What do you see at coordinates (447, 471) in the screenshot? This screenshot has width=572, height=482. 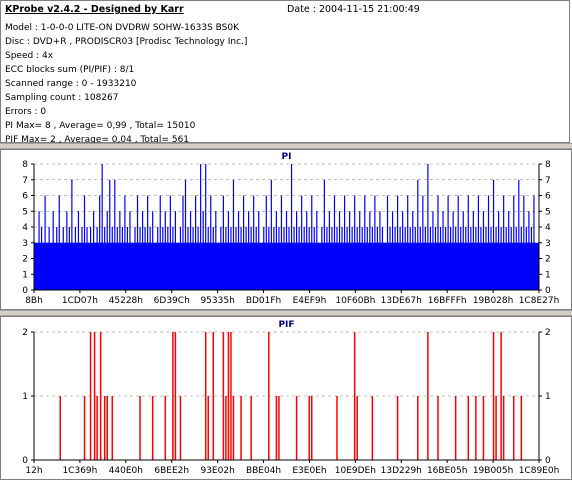 I see `pif-x-tick-label: 16BE05h` at bounding box center [447, 471].